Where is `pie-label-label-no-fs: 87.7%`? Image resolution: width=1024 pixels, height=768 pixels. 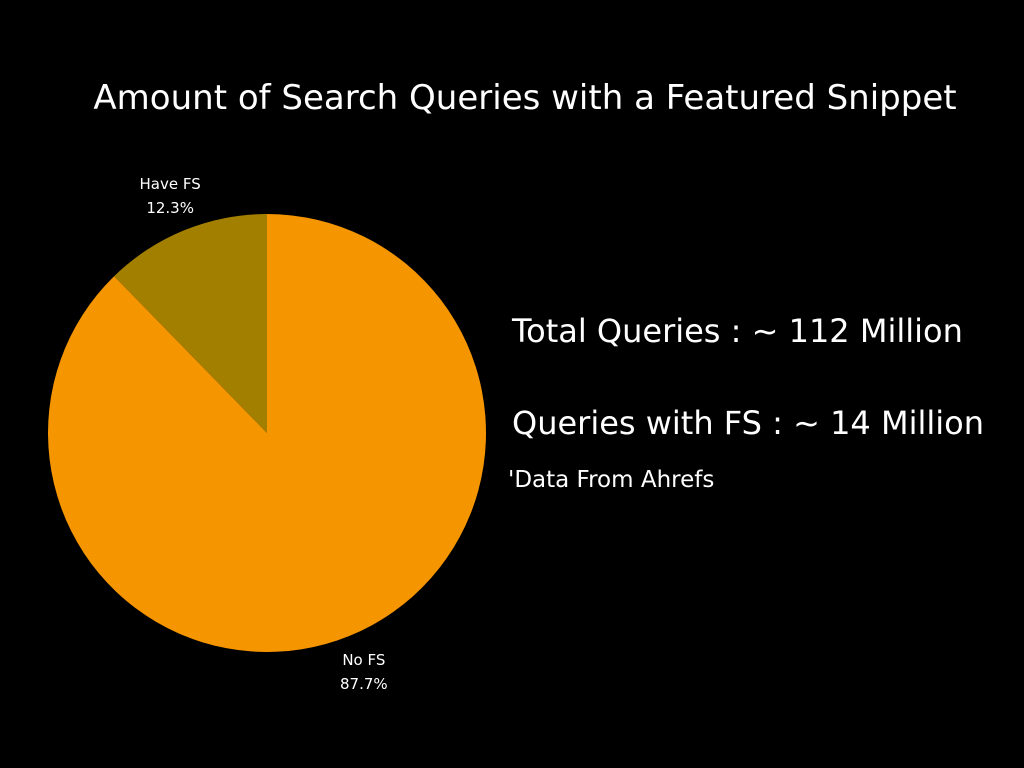 pie-label-label-no-fs: 87.7% is located at coordinates (364, 684).